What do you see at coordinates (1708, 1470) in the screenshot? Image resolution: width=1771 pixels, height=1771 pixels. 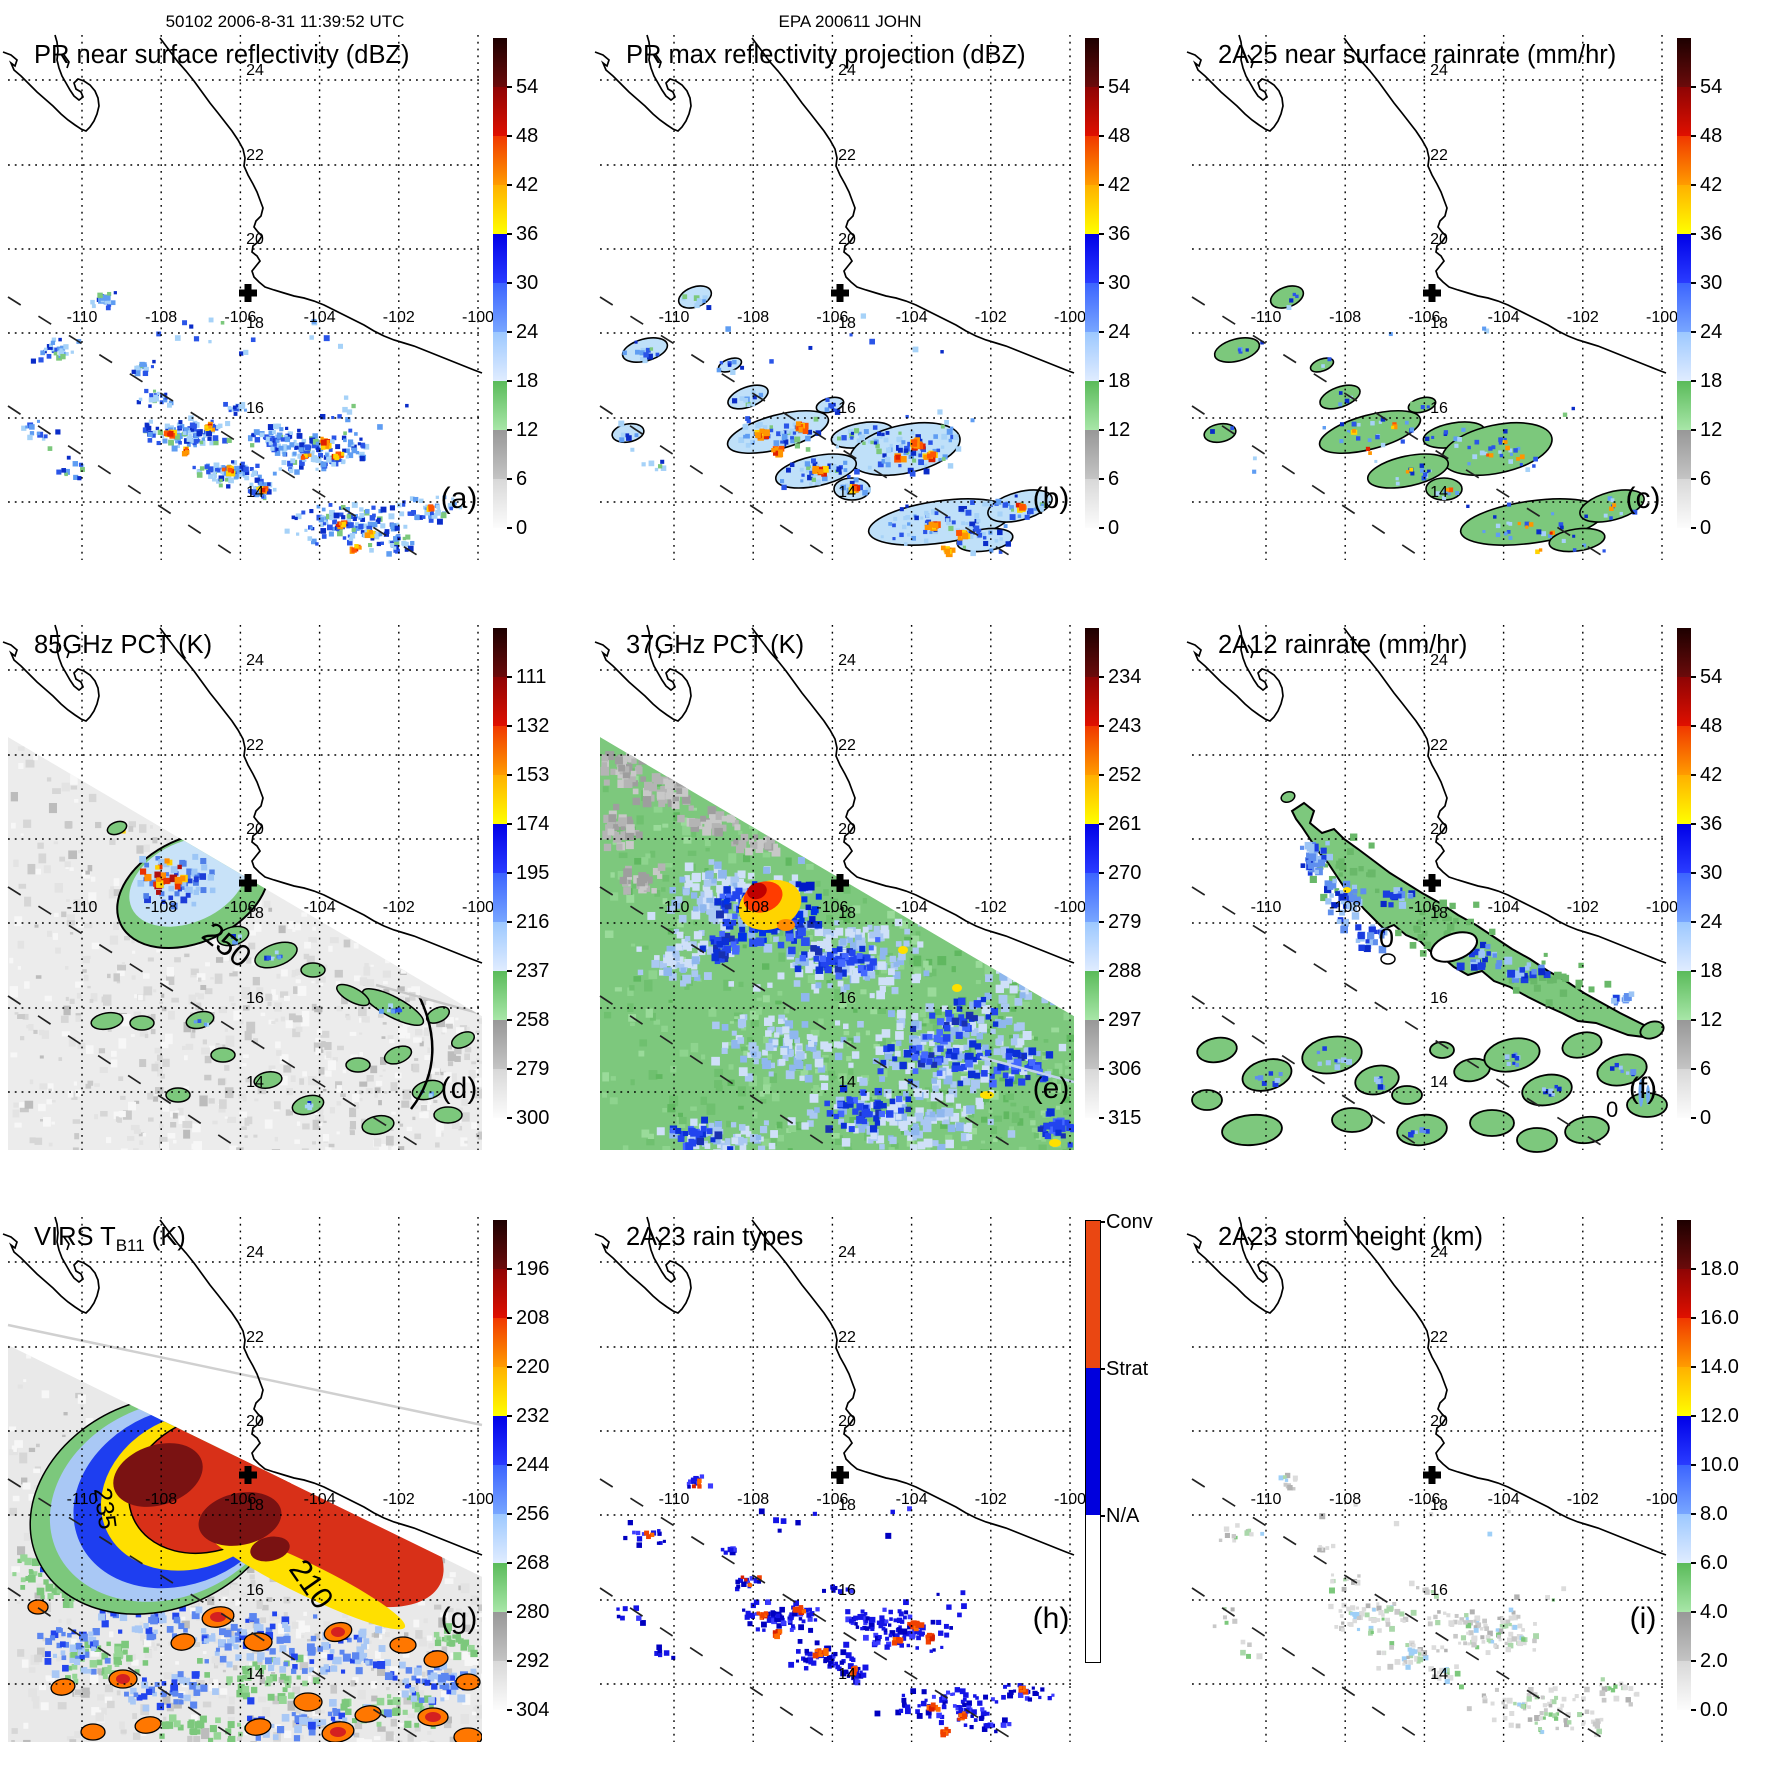 I see `panel-i-colorbar: 18.0 16.0 14.0 12.0 10.0 8.0 6.0 4.0 2.0 0.0` at bounding box center [1708, 1470].